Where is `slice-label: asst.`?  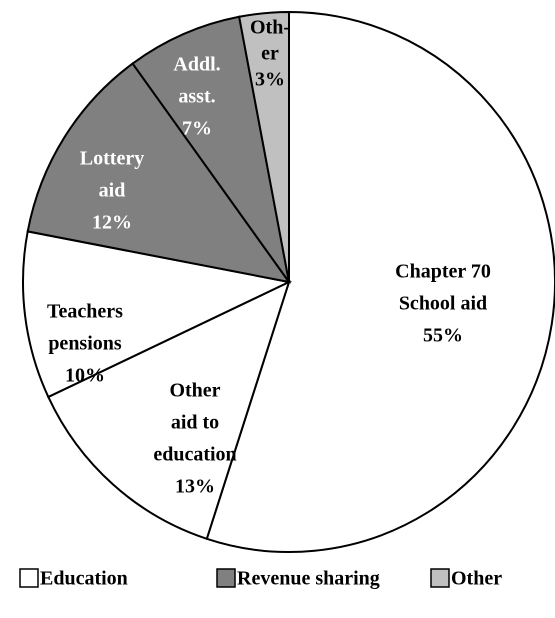
slice-label: asst. is located at coordinates (196, 97).